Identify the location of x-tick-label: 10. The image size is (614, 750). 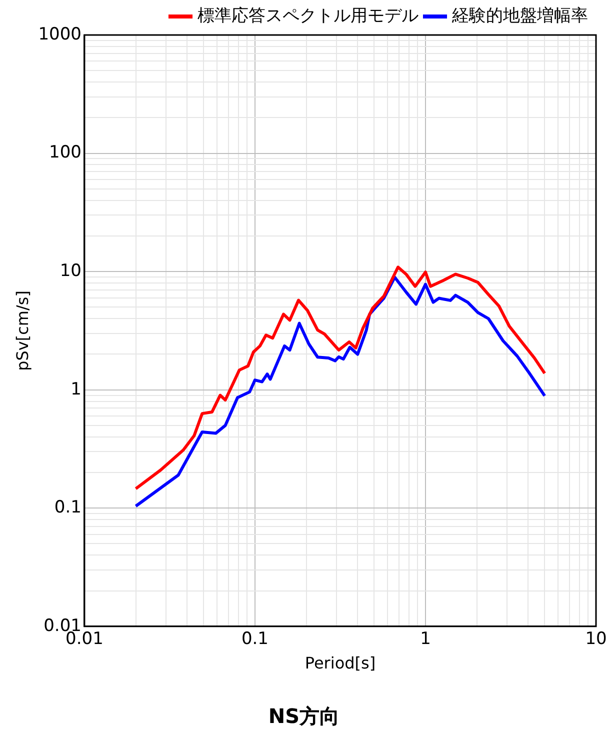
(596, 639).